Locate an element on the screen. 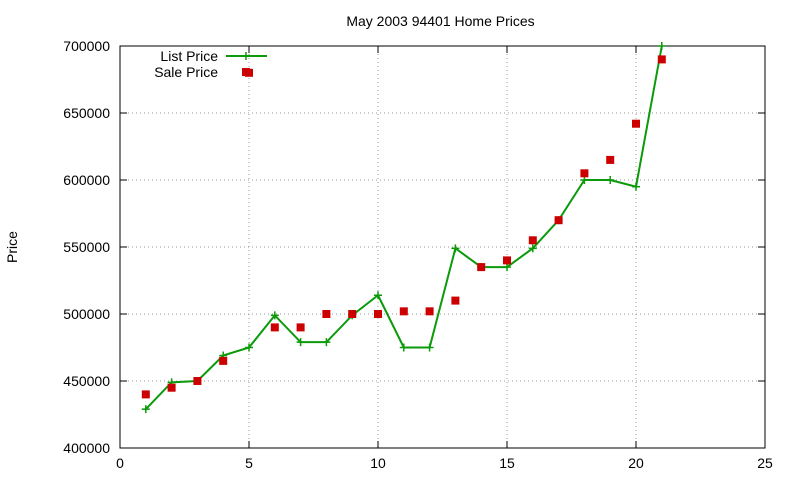 This screenshot has width=800, height=480. list-price-legend-label: List Price is located at coordinates (189, 56).